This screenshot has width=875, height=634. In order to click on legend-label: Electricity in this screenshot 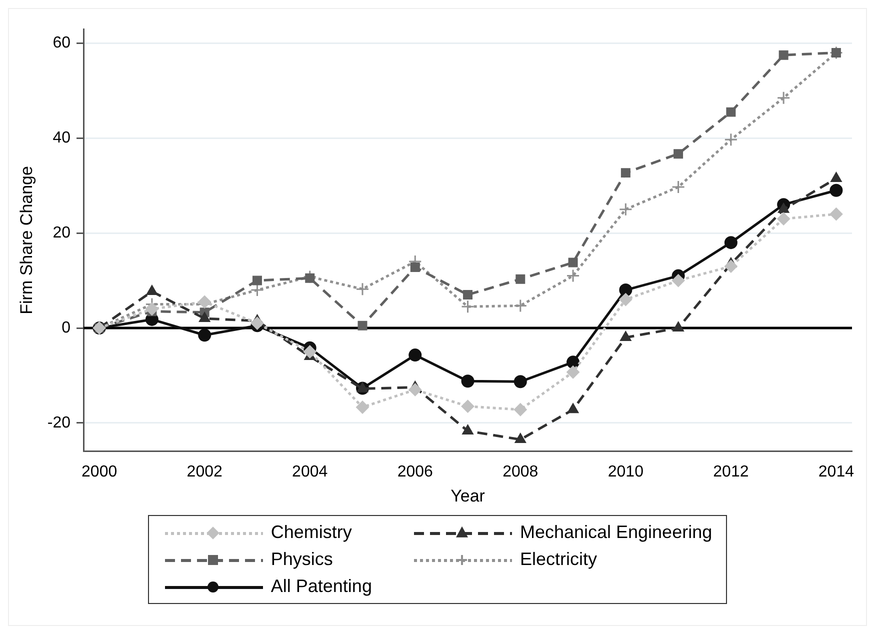, I will do `click(558, 559)`.